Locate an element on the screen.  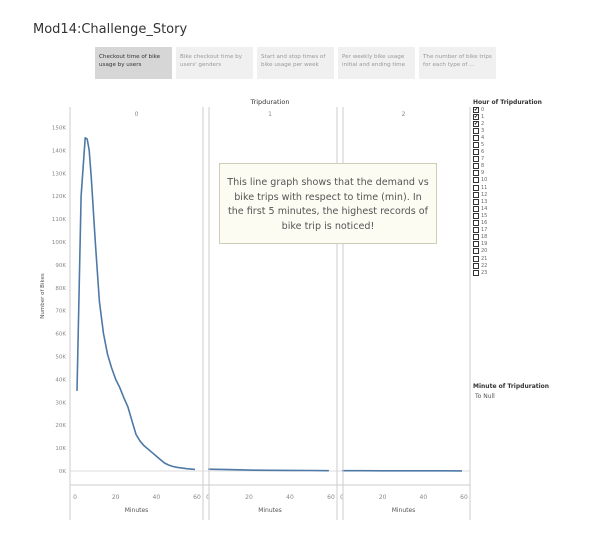
legend-title: Hour of Tripduration is located at coordinates (507, 102).